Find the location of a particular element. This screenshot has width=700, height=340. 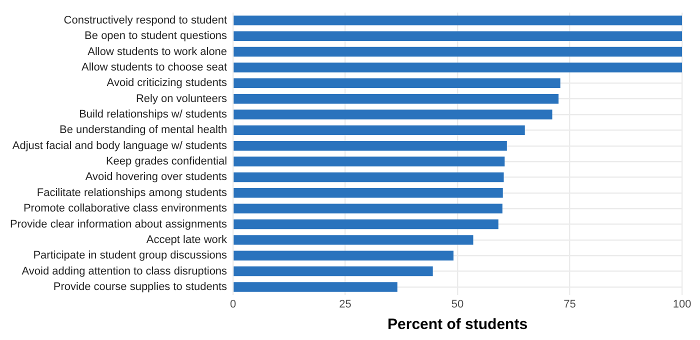

y-tick-label: Keep grades confidential is located at coordinates (167, 162).